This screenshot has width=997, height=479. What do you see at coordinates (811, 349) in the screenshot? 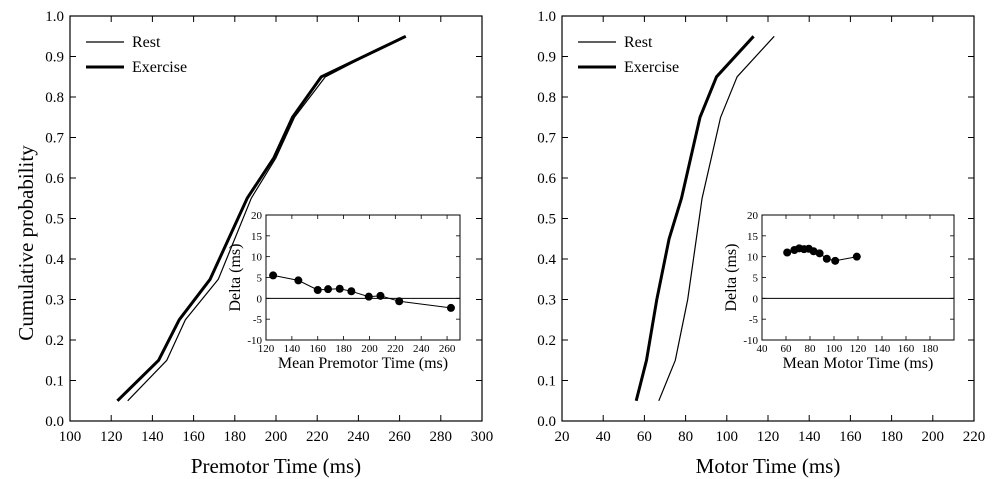
I see `inset-x-tick-label: 80` at bounding box center [811, 349].